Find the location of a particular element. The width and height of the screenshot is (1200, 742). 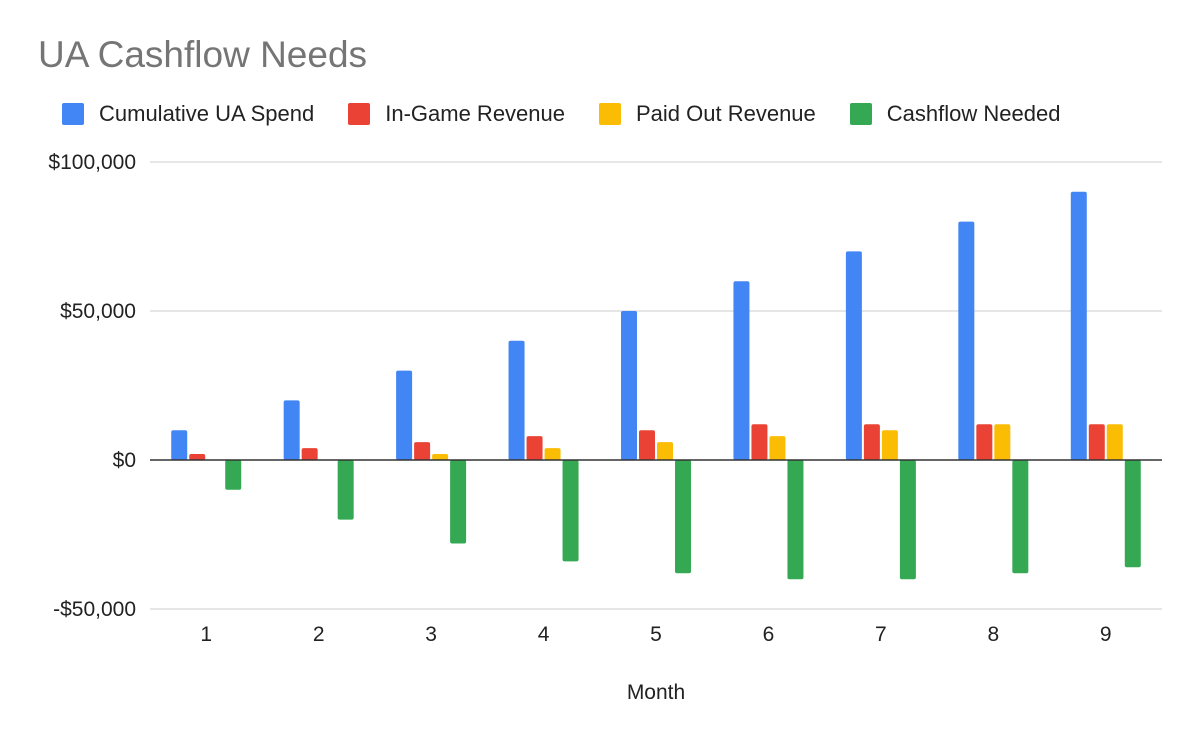

x-axis-title: Month is located at coordinates (656, 692).